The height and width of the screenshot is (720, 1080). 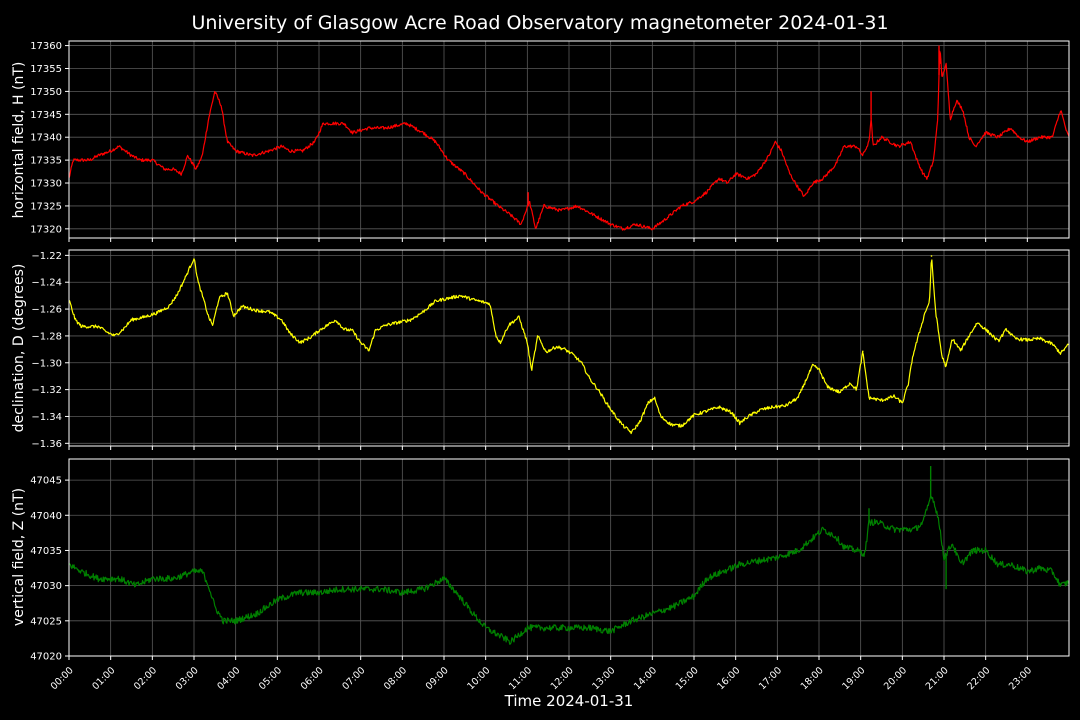 What do you see at coordinates (46, 516) in the screenshot?
I see `y-tick-label: 47040` at bounding box center [46, 516].